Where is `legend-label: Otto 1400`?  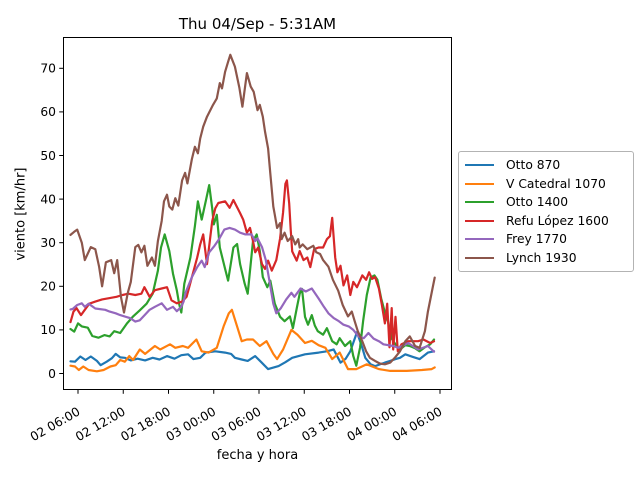 legend-label: Otto 1400 is located at coordinates (537, 202).